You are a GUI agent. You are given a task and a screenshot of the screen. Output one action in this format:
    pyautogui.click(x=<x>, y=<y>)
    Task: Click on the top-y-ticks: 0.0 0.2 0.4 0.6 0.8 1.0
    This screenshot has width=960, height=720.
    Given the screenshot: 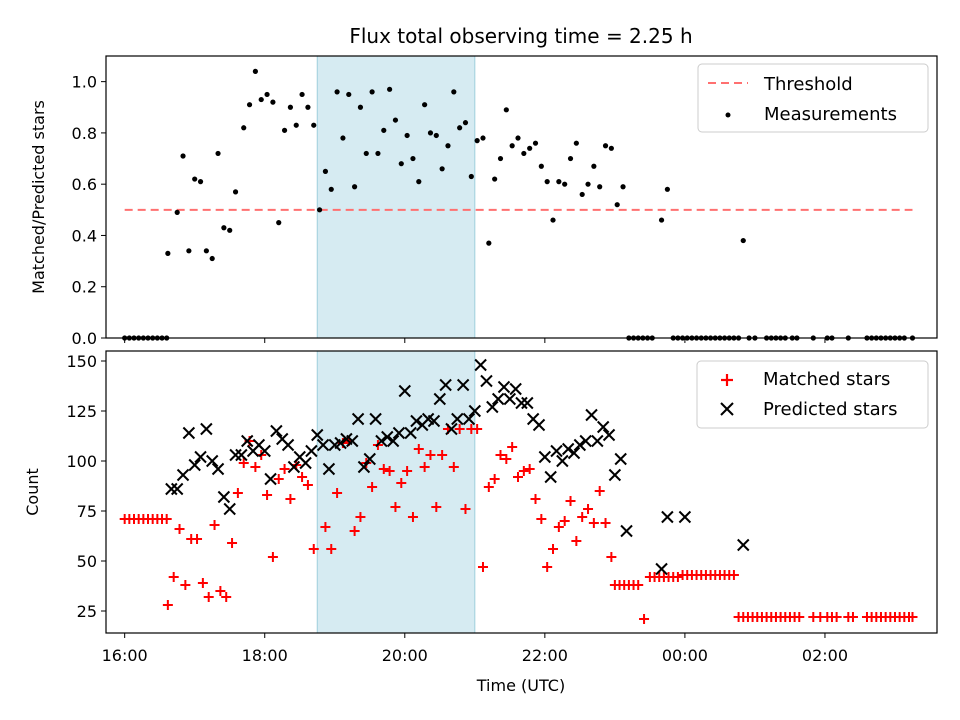 What is the action you would take?
    pyautogui.click(x=89, y=210)
    